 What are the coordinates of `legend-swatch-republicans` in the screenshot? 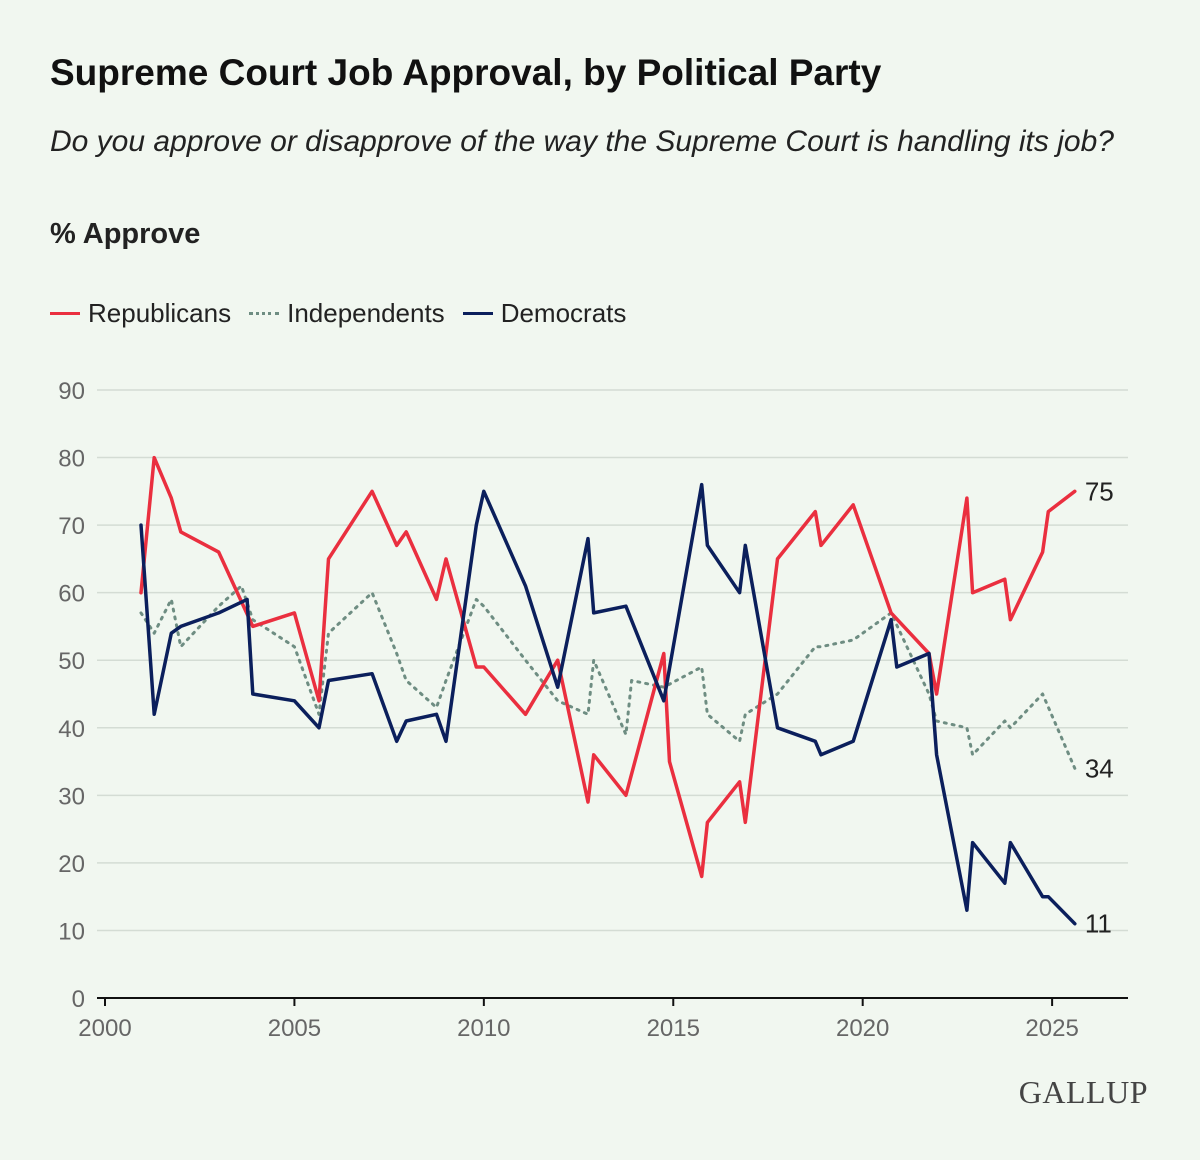 It's located at (65, 313).